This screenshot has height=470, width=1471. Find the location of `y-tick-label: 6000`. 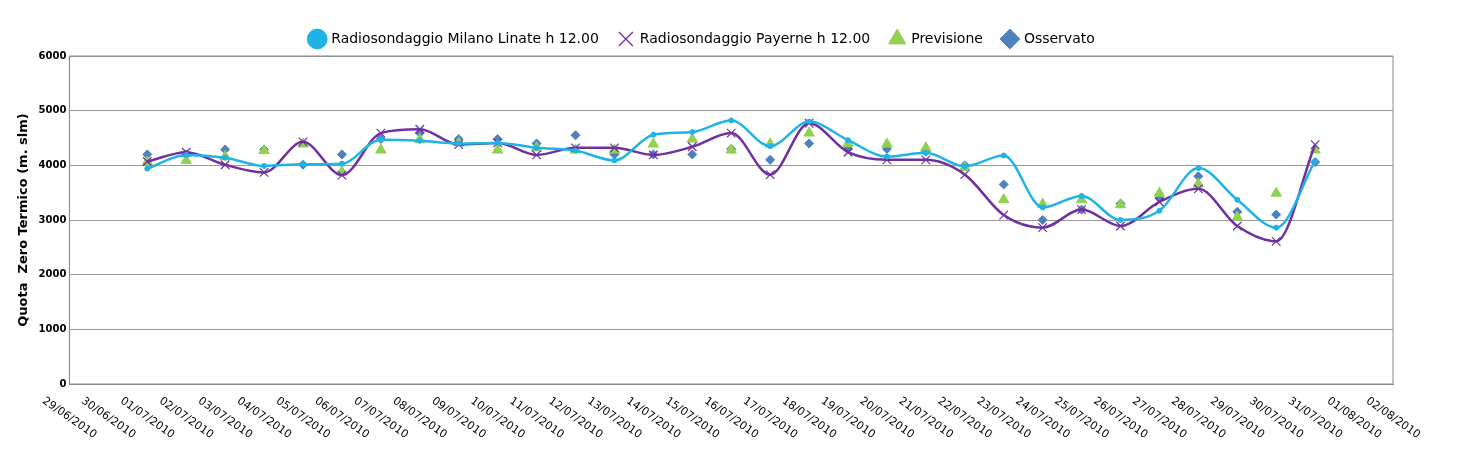

y-tick-label: 6000 is located at coordinates (52, 55).